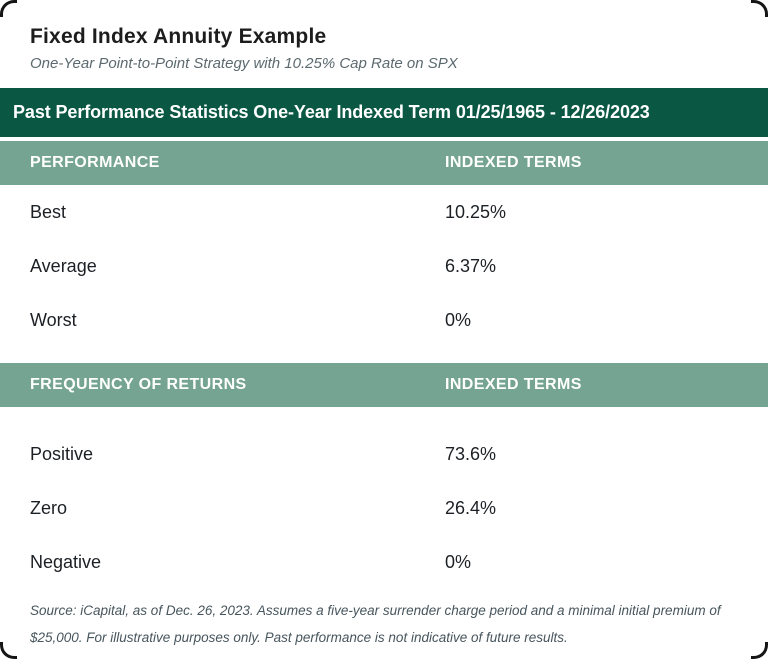 The height and width of the screenshot is (659, 768). What do you see at coordinates (471, 453) in the screenshot?
I see `row-value: 73.6%` at bounding box center [471, 453].